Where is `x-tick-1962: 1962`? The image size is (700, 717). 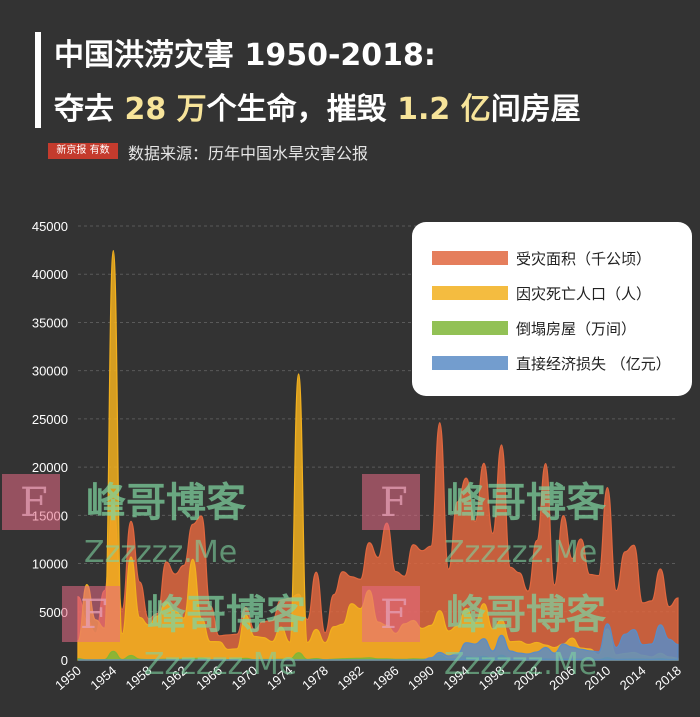
x-tick-1962: 1962 is located at coordinates (174, 678).